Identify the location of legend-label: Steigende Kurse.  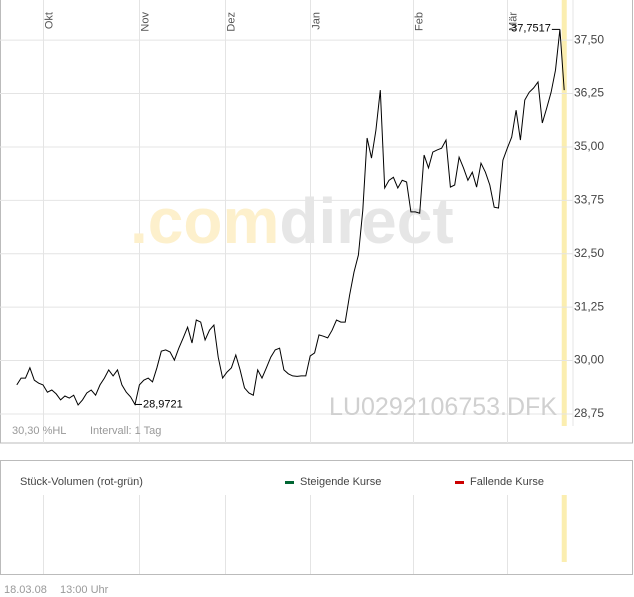
(340, 482).